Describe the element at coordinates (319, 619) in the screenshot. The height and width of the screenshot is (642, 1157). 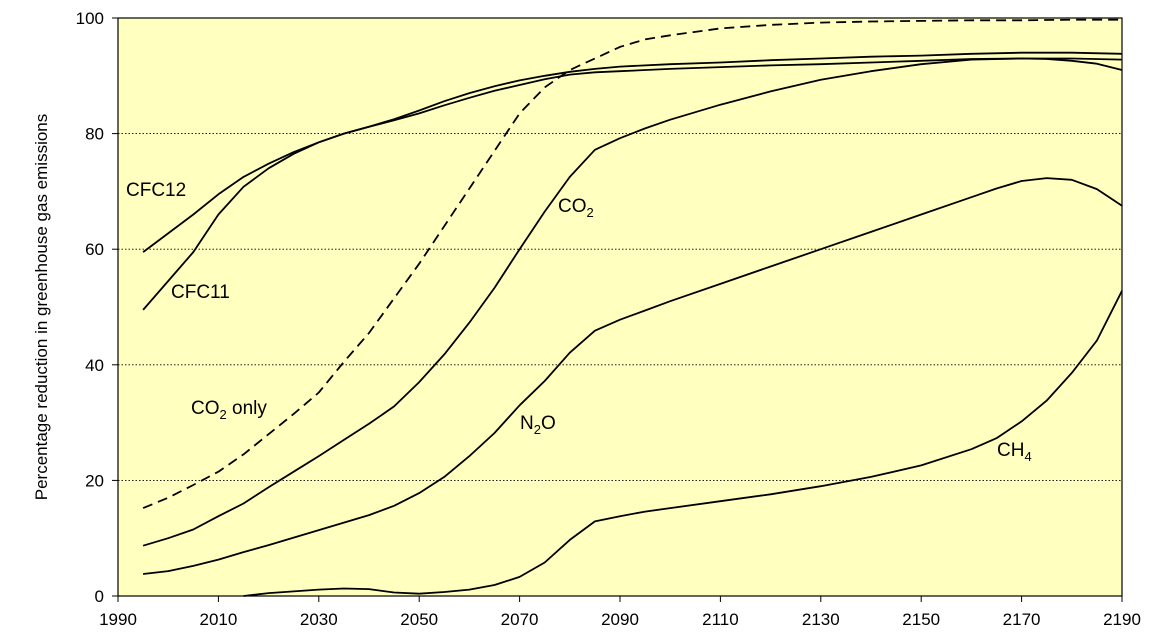
I see `x-tick-label: 2030` at that location.